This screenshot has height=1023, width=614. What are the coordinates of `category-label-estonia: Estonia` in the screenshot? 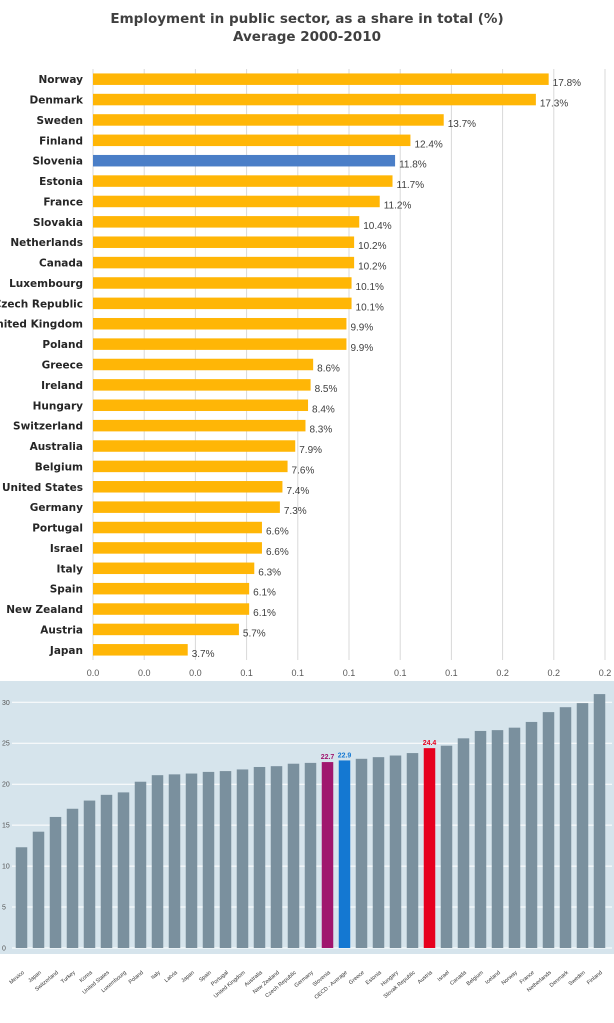 It's located at (61, 182).